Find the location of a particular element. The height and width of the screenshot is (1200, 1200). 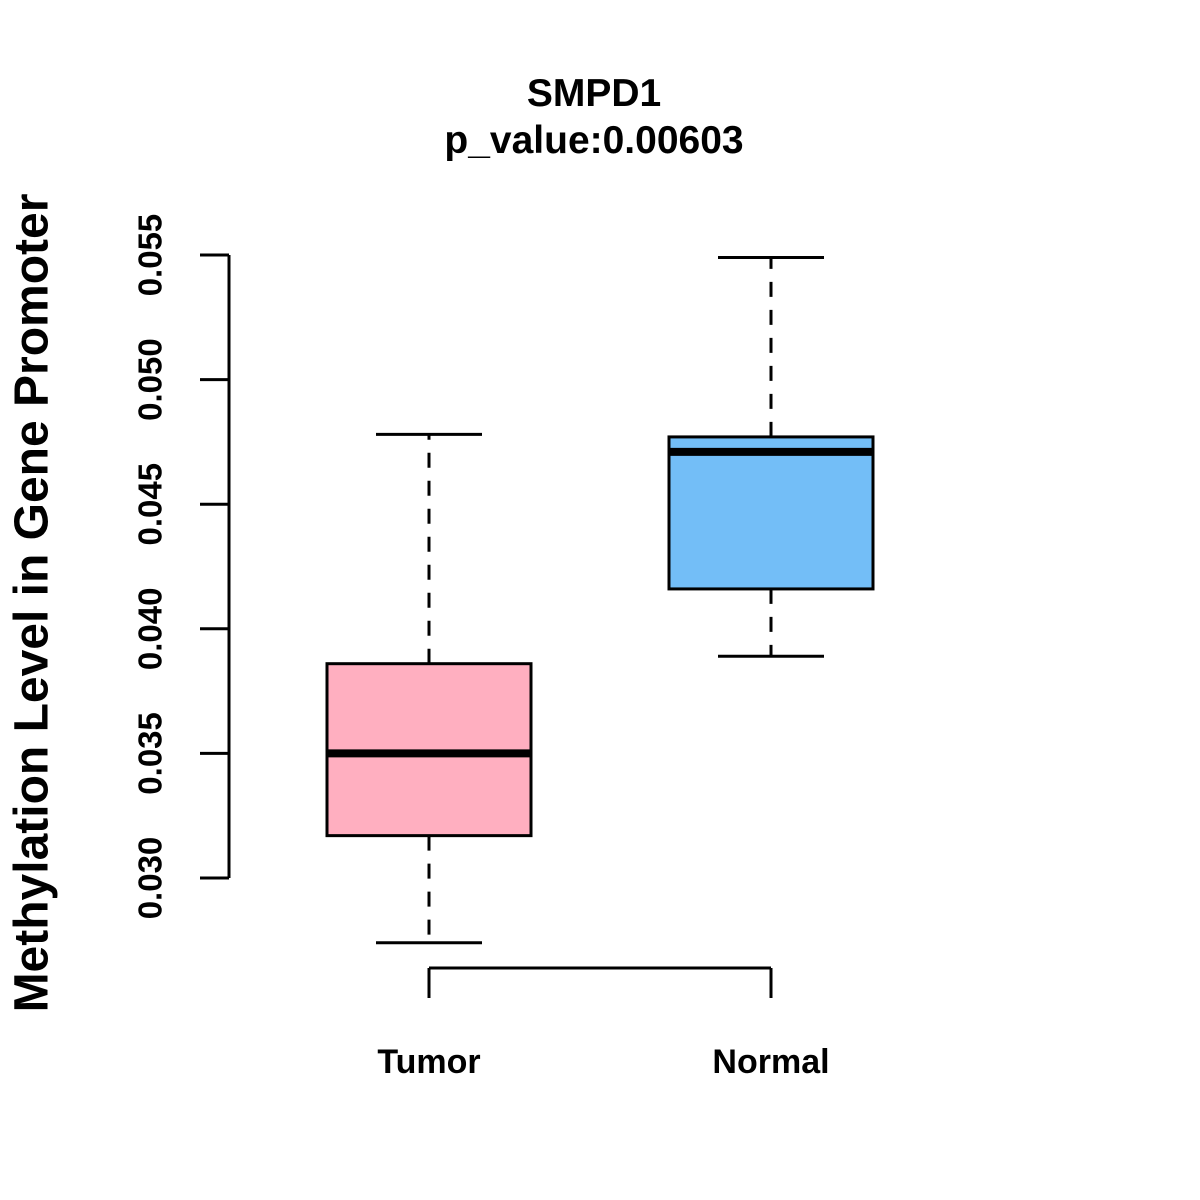

chart-title: SMPD1 is located at coordinates (594, 93).